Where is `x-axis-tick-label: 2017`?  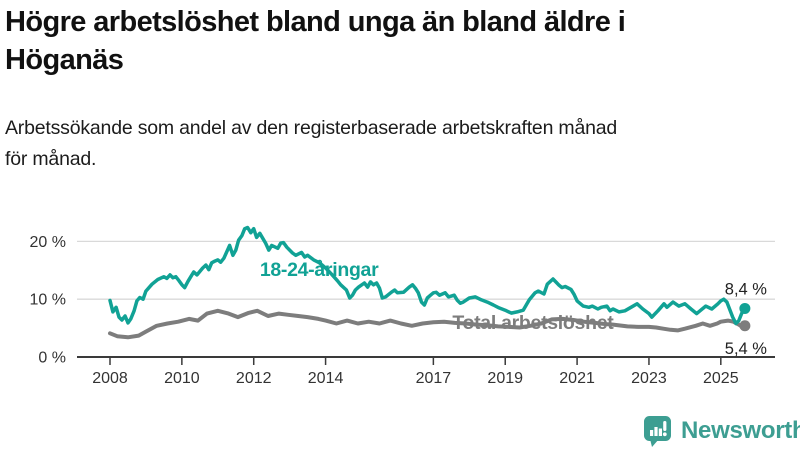
x-axis-tick-label: 2017 is located at coordinates (434, 378).